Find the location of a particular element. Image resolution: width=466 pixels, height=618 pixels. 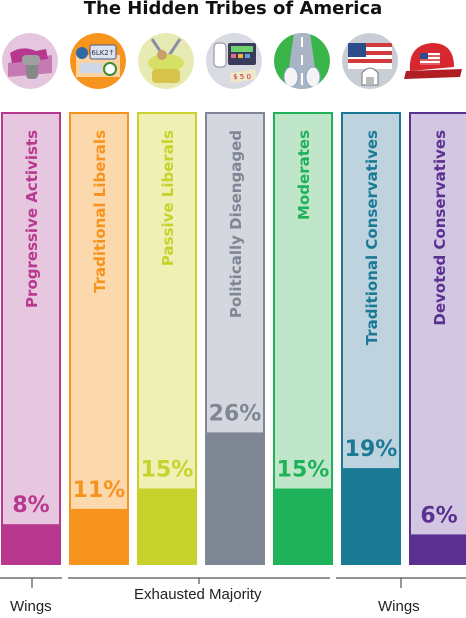

category-label-devoted-conservatives: Devoted Conservatives is located at coordinates (440, 228).